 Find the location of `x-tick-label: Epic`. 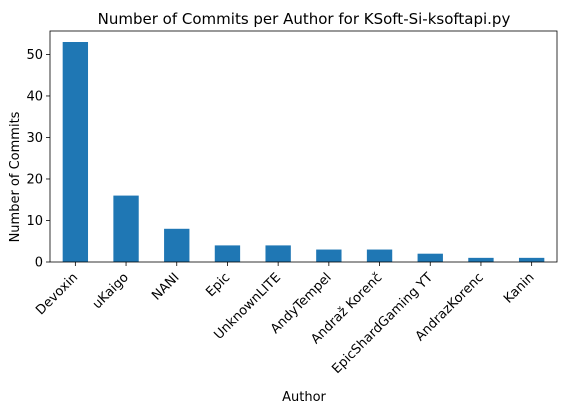

x-tick-label: Epic is located at coordinates (218, 285).